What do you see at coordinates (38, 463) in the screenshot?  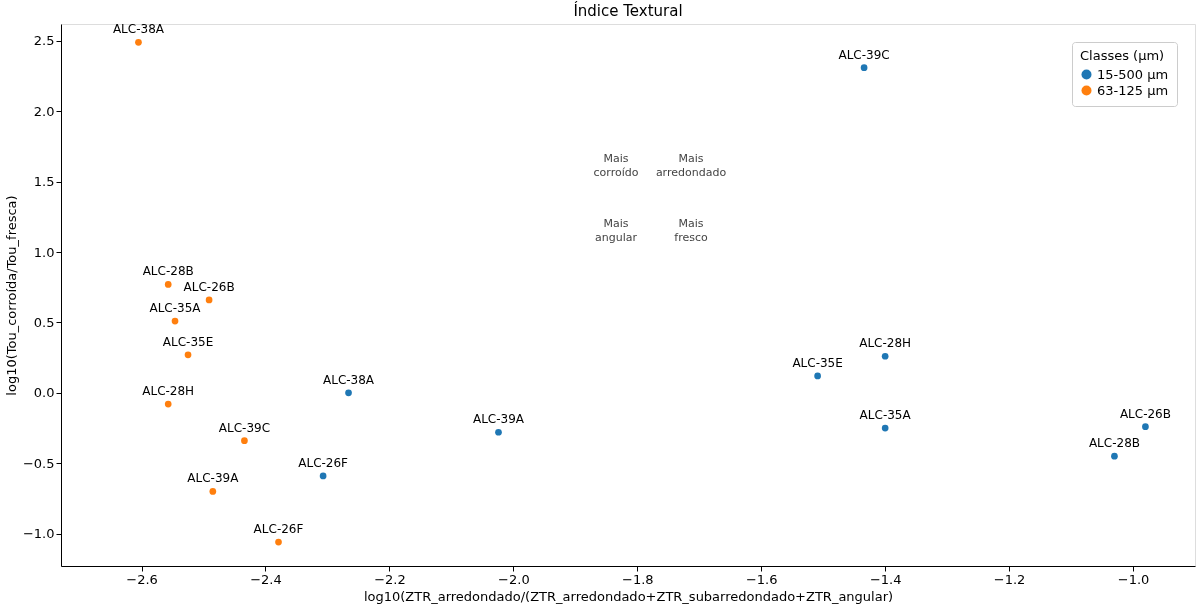 I see `y-tick-label: −0.5` at bounding box center [38, 463].